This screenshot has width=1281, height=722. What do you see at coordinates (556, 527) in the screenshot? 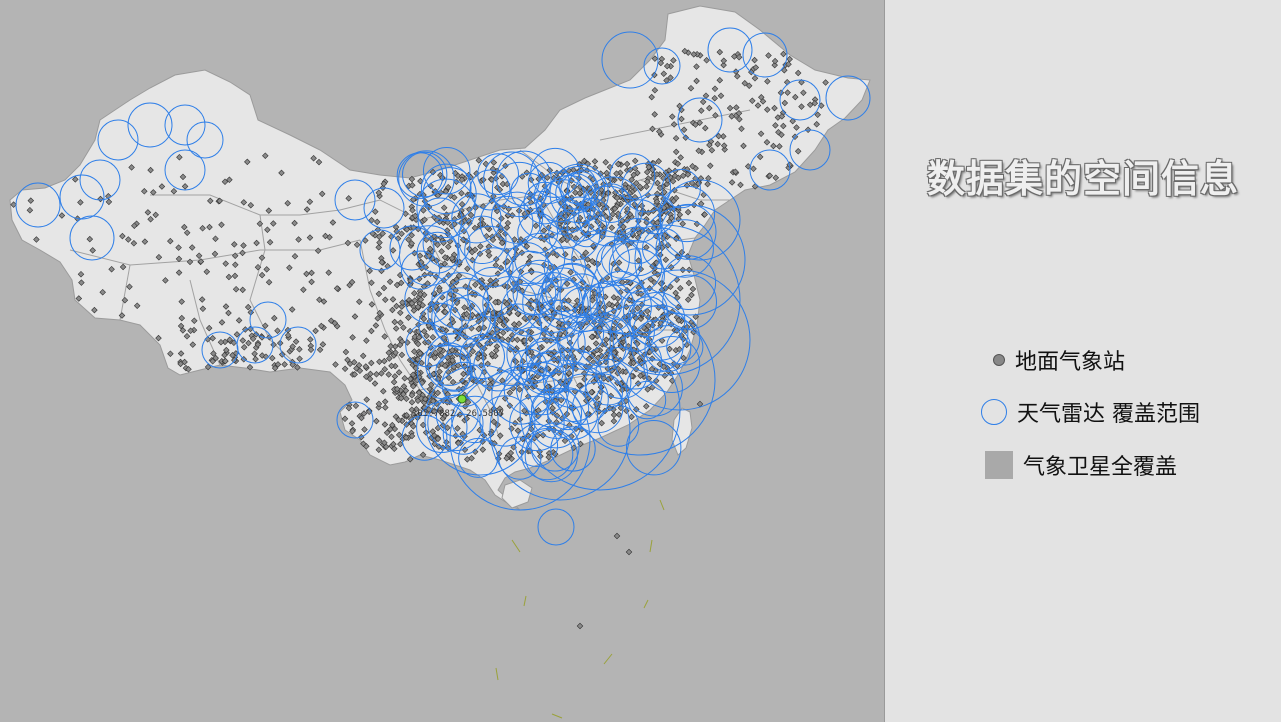
I see `radar-ring` at bounding box center [556, 527].